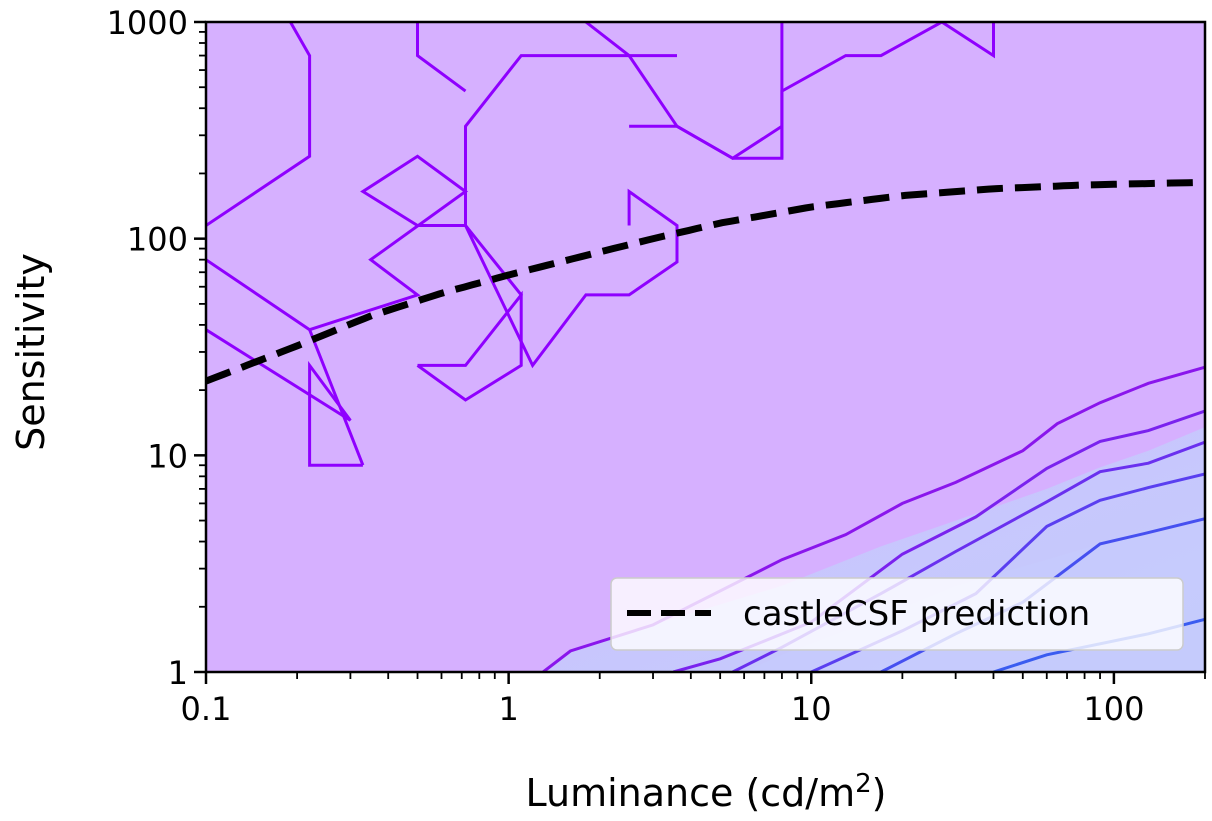  Describe the element at coordinates (167, 456) in the screenshot. I see `y-tick-label: 10` at that location.